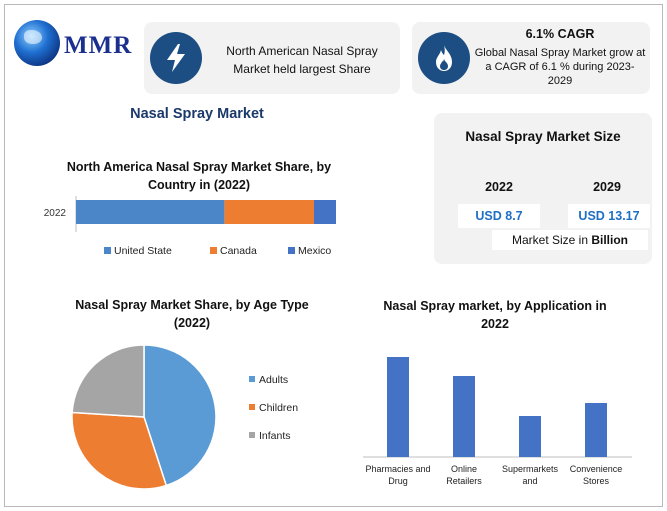  I want to click on market-size-unit: Market Size in Billion, so click(570, 240).